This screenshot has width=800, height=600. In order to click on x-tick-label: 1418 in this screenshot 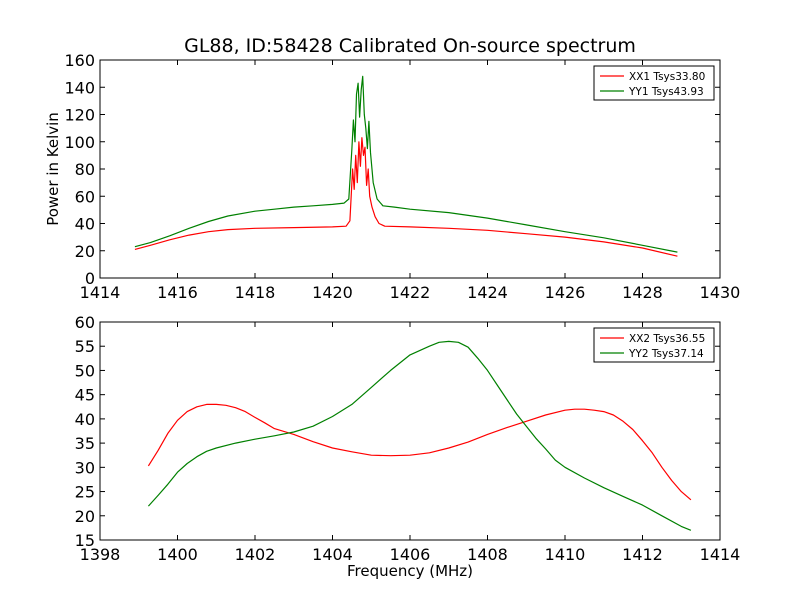, I will do `click(255, 292)`.